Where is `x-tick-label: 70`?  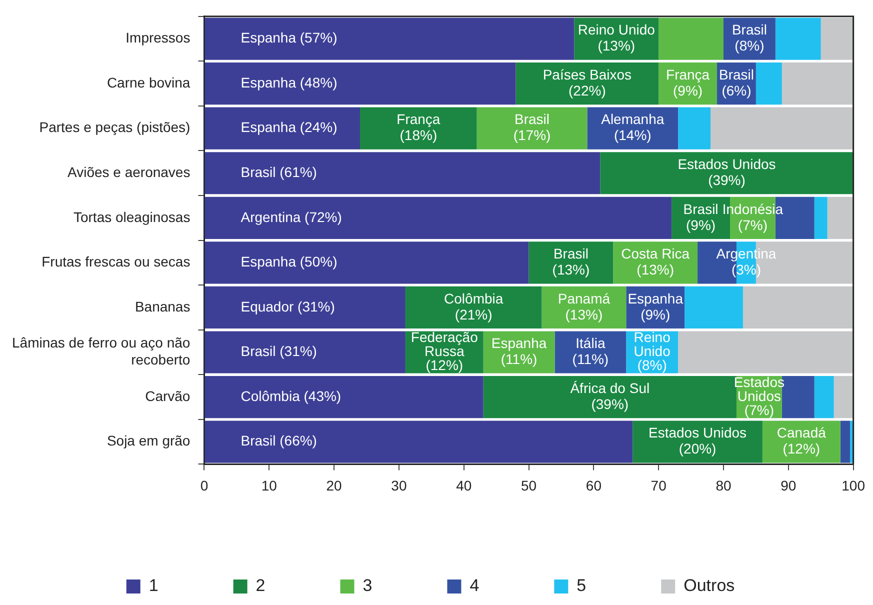 x-tick-label: 70 is located at coordinates (658, 485).